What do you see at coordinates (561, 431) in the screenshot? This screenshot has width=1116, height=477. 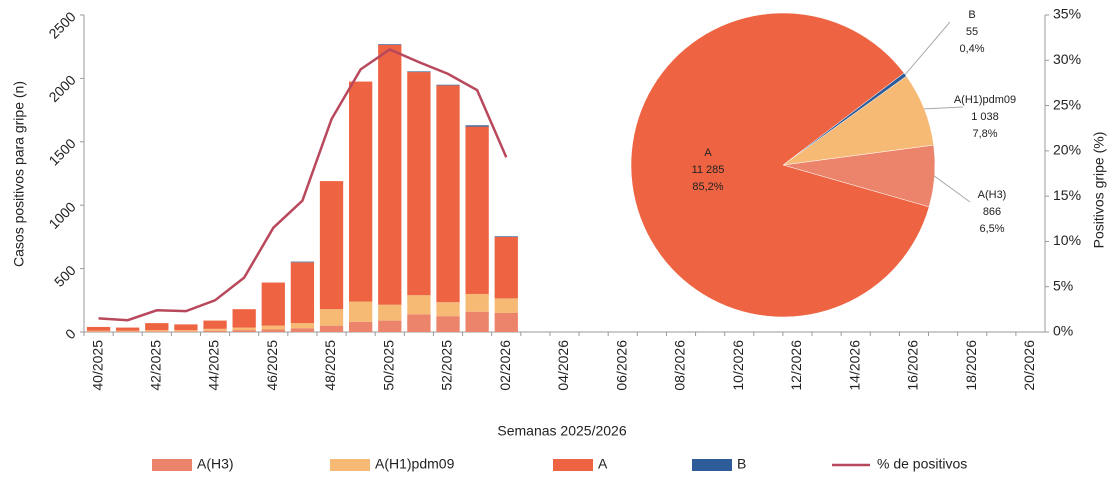 I see `x-axis-title: Semanas 2025/2026` at bounding box center [561, 431].